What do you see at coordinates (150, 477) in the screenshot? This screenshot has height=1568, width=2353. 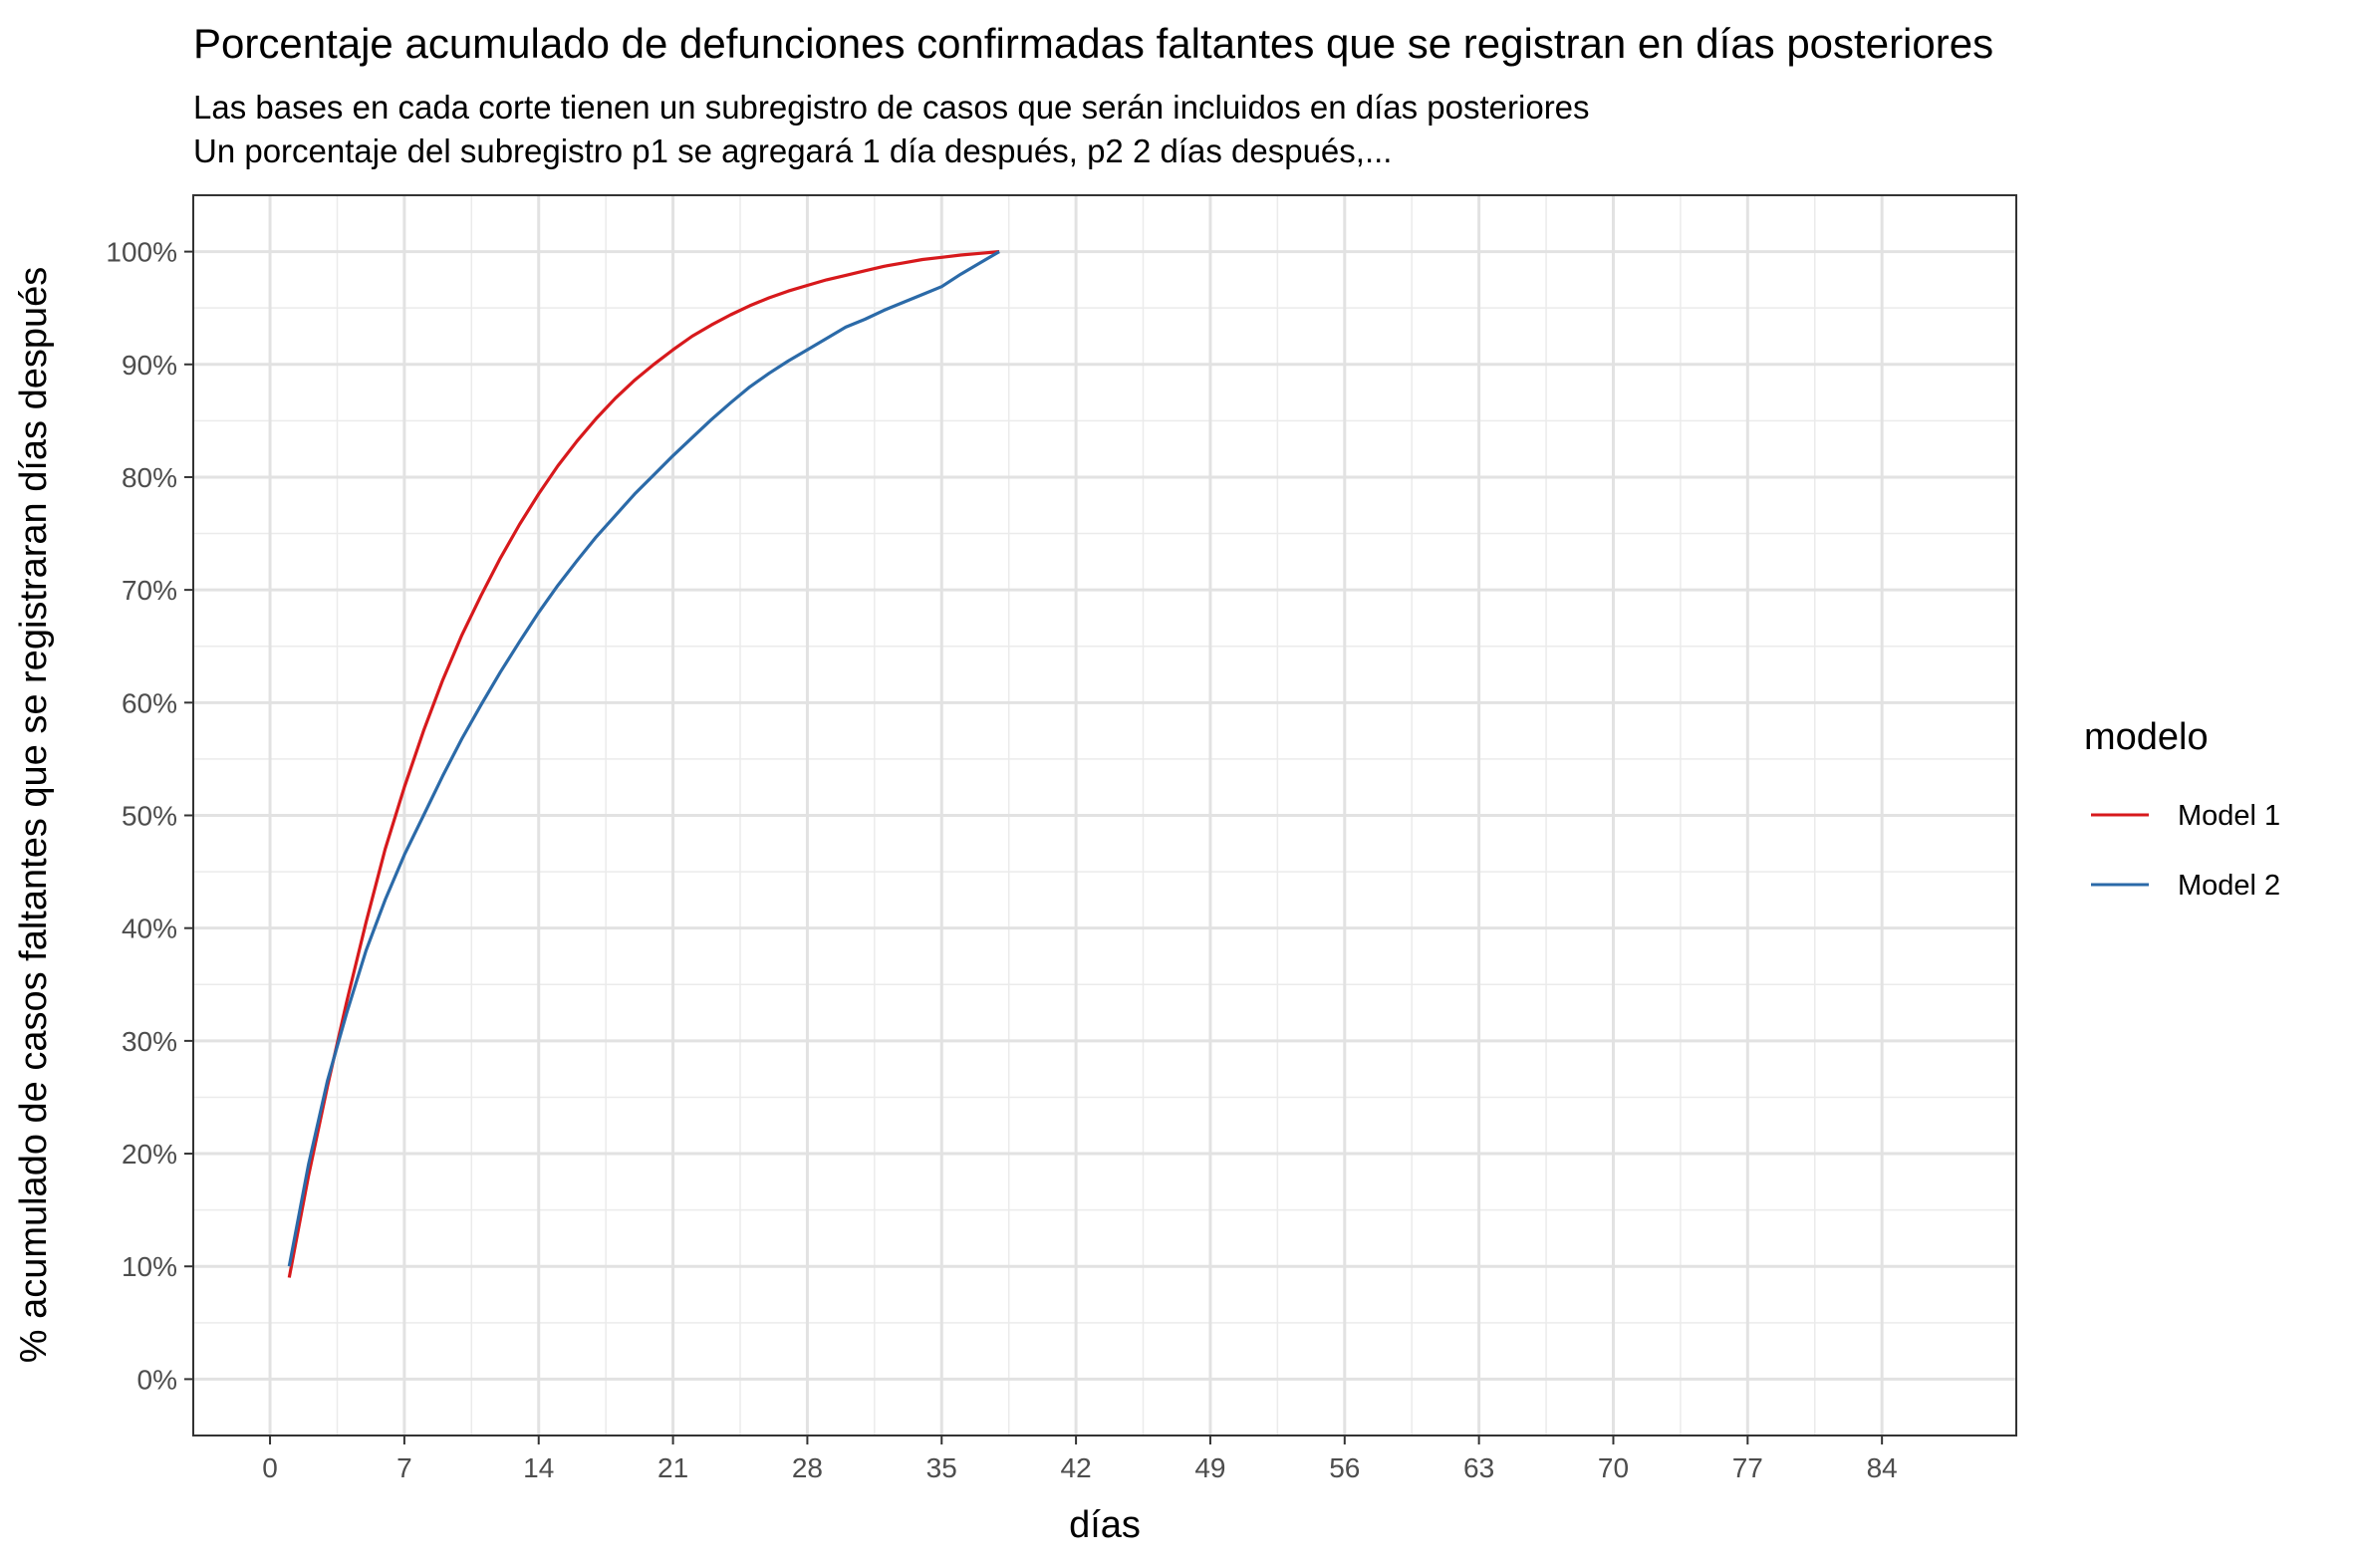 I see `y-tick-label: 80%` at bounding box center [150, 477].